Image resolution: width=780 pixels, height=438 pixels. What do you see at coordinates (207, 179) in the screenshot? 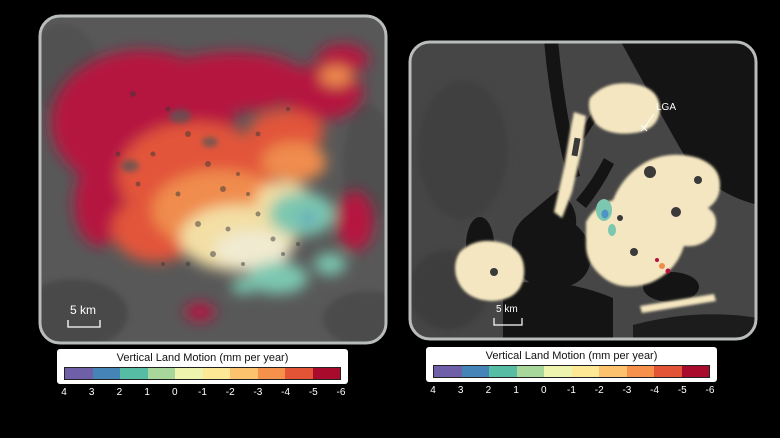
I see `speckle-texture` at bounding box center [207, 179].